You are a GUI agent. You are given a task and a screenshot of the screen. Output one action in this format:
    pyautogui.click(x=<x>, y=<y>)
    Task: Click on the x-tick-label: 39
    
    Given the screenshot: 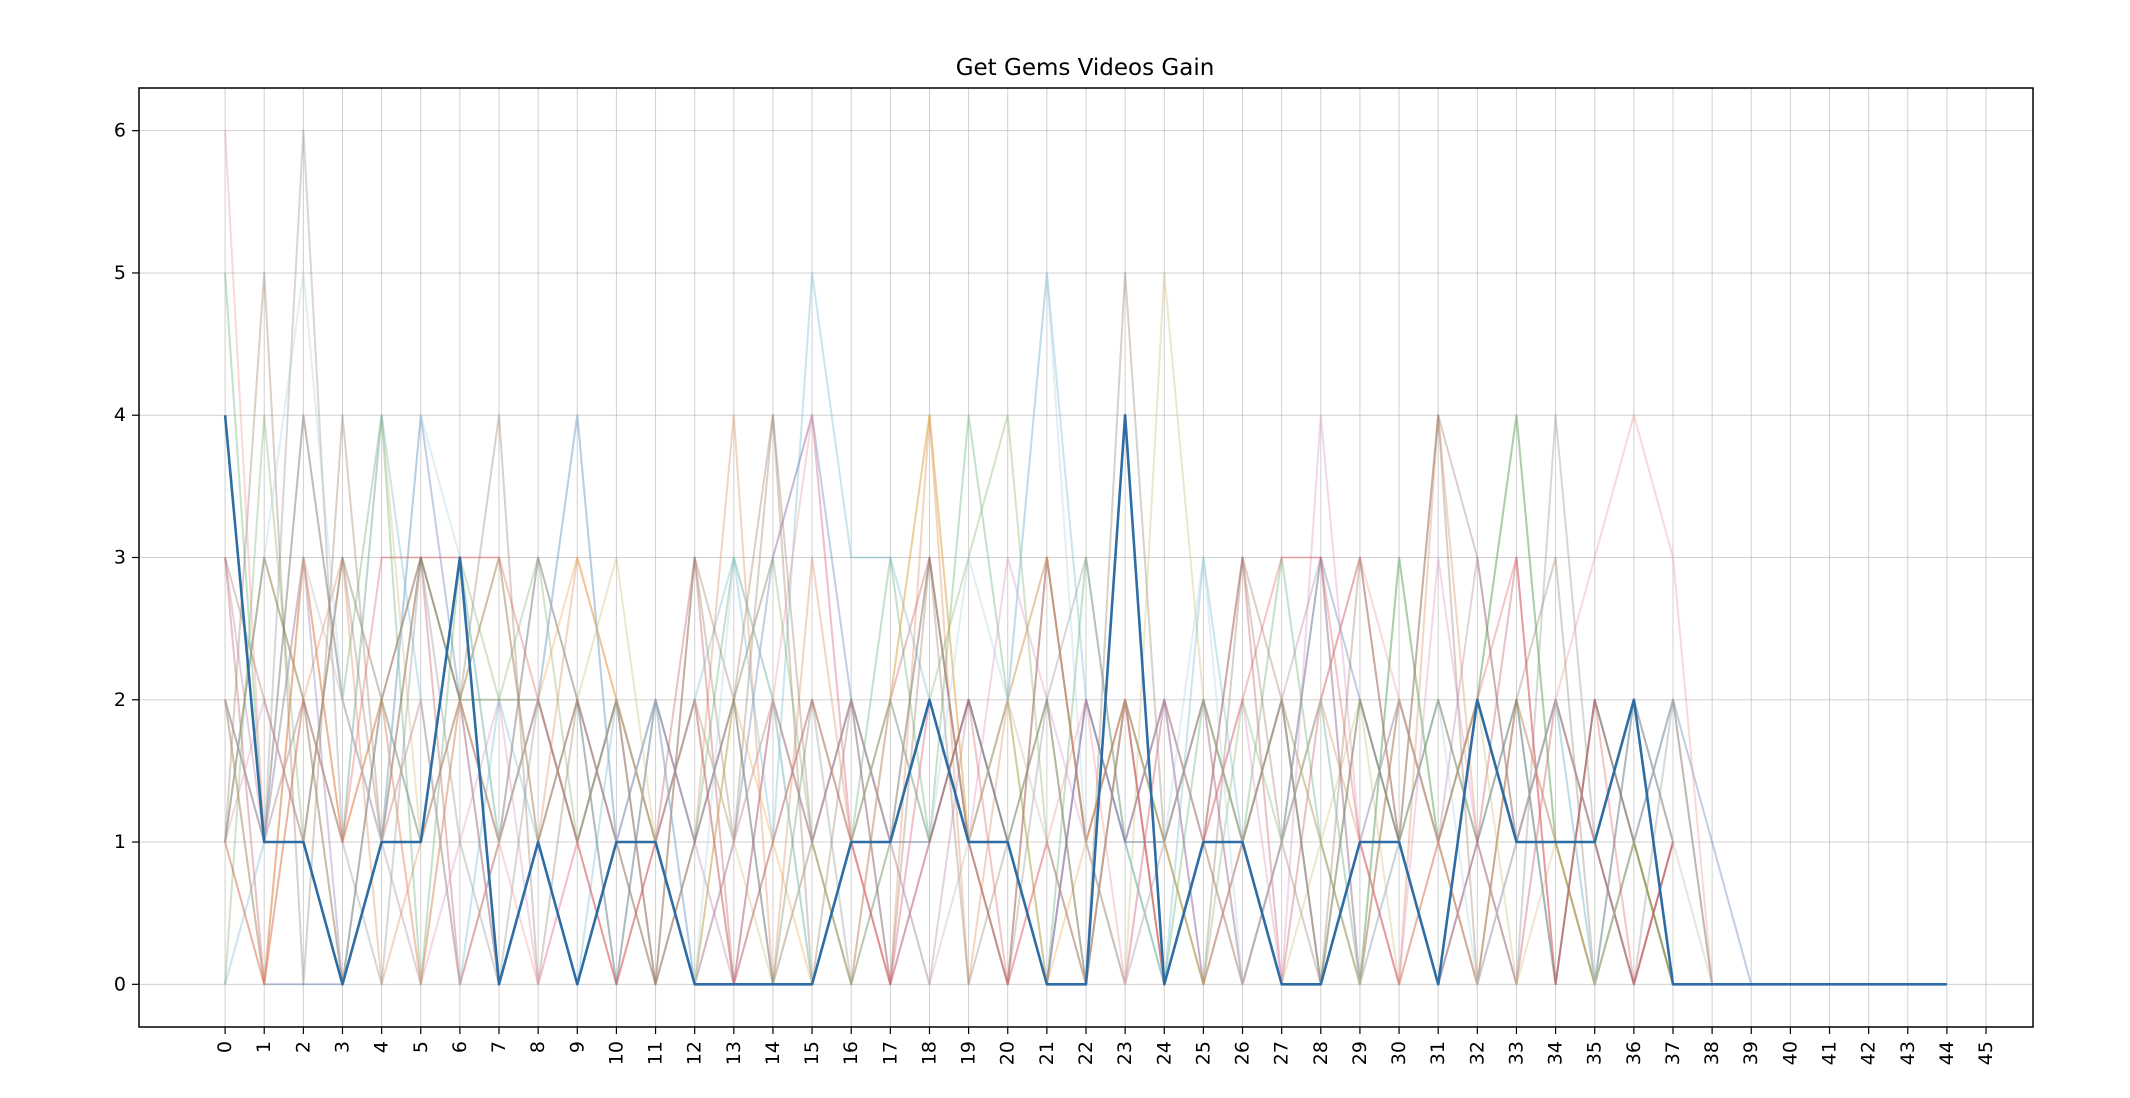 What is the action you would take?
    pyautogui.click(x=1751, y=1053)
    